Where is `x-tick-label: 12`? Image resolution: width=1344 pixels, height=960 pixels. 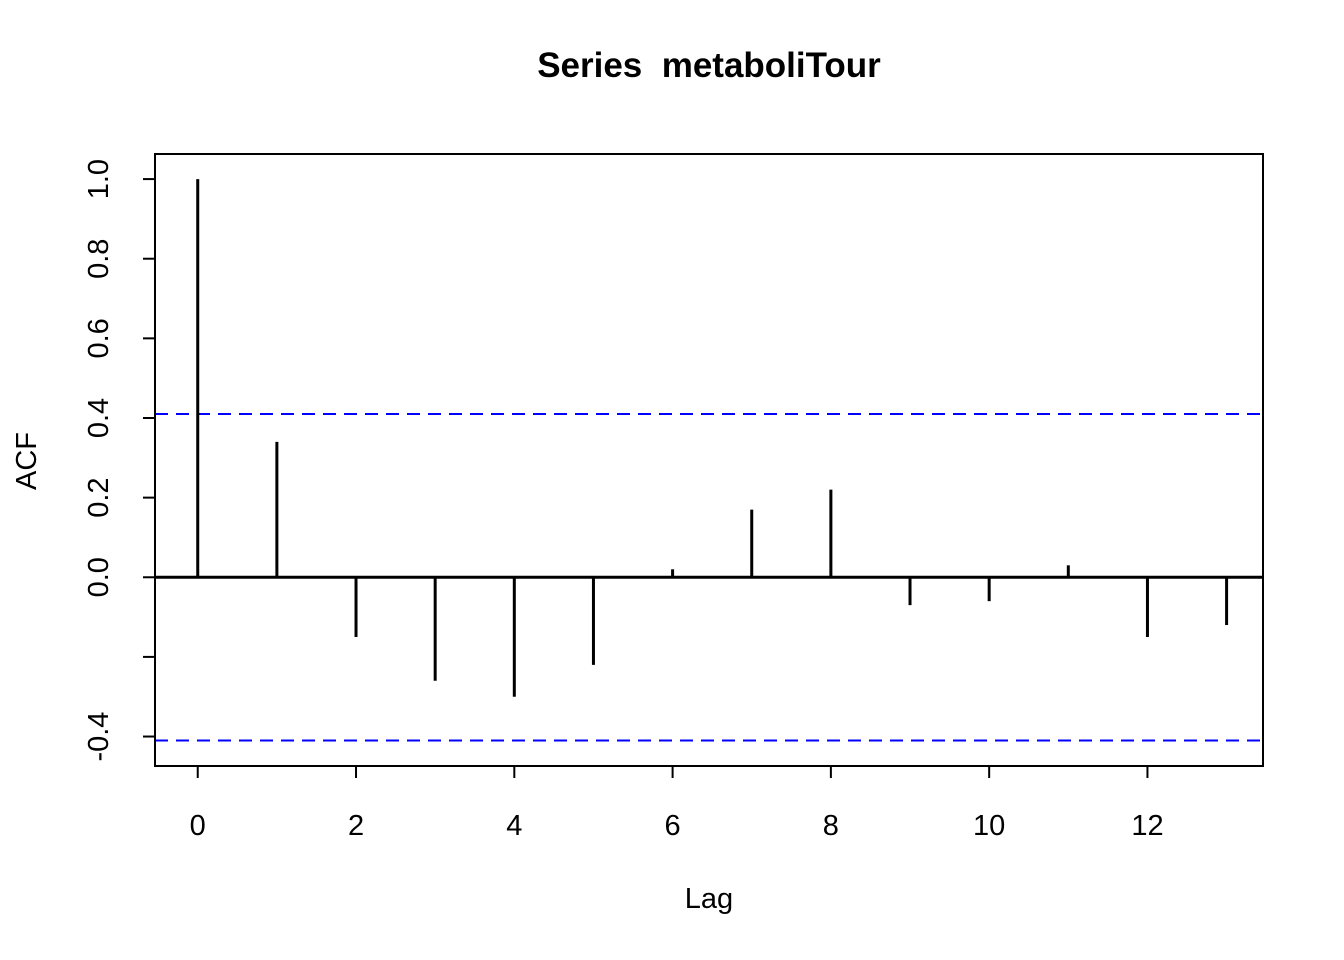
x-tick-label: 12 is located at coordinates (1147, 826).